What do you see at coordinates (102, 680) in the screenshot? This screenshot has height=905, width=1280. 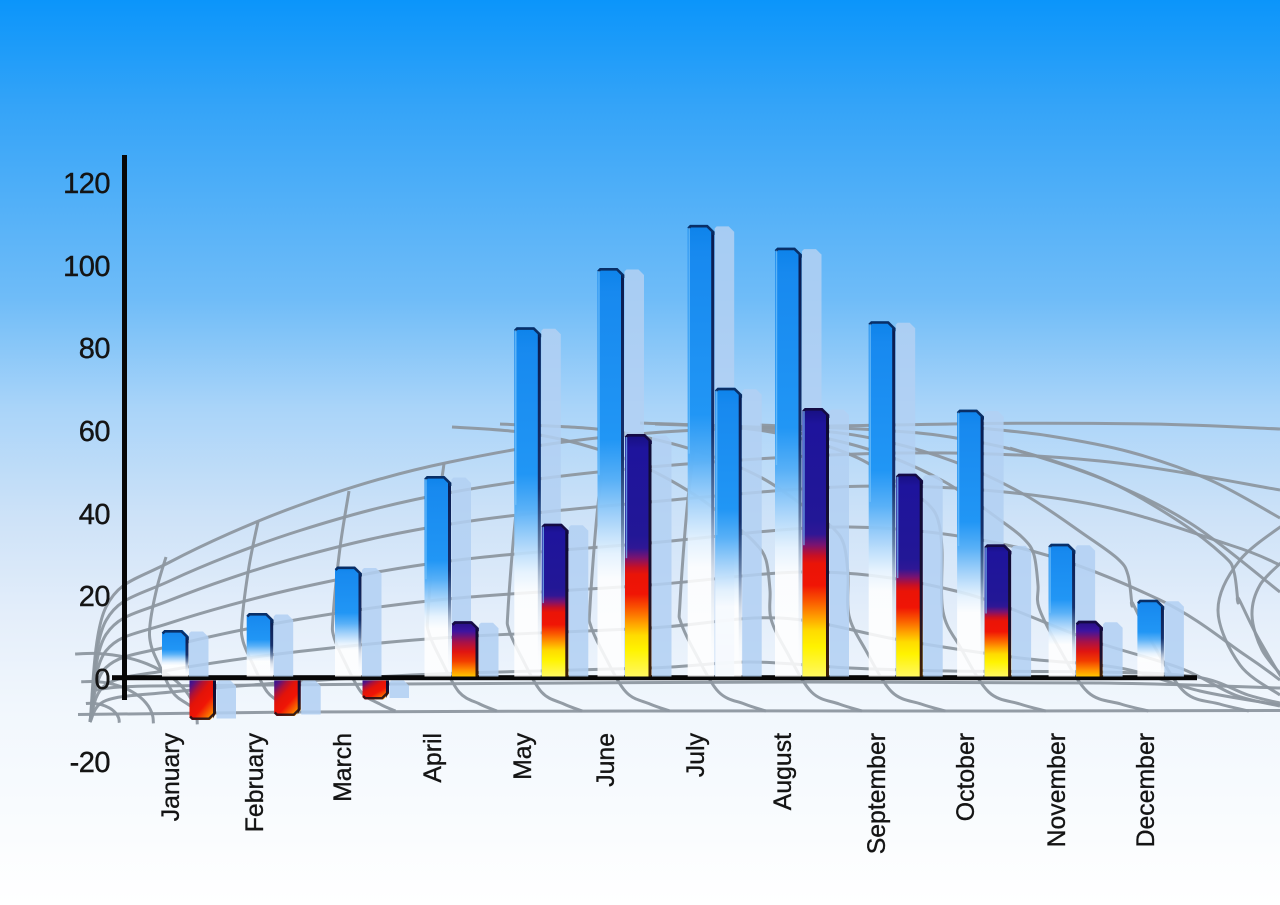 I see `svg-text: 0` at bounding box center [102, 680].